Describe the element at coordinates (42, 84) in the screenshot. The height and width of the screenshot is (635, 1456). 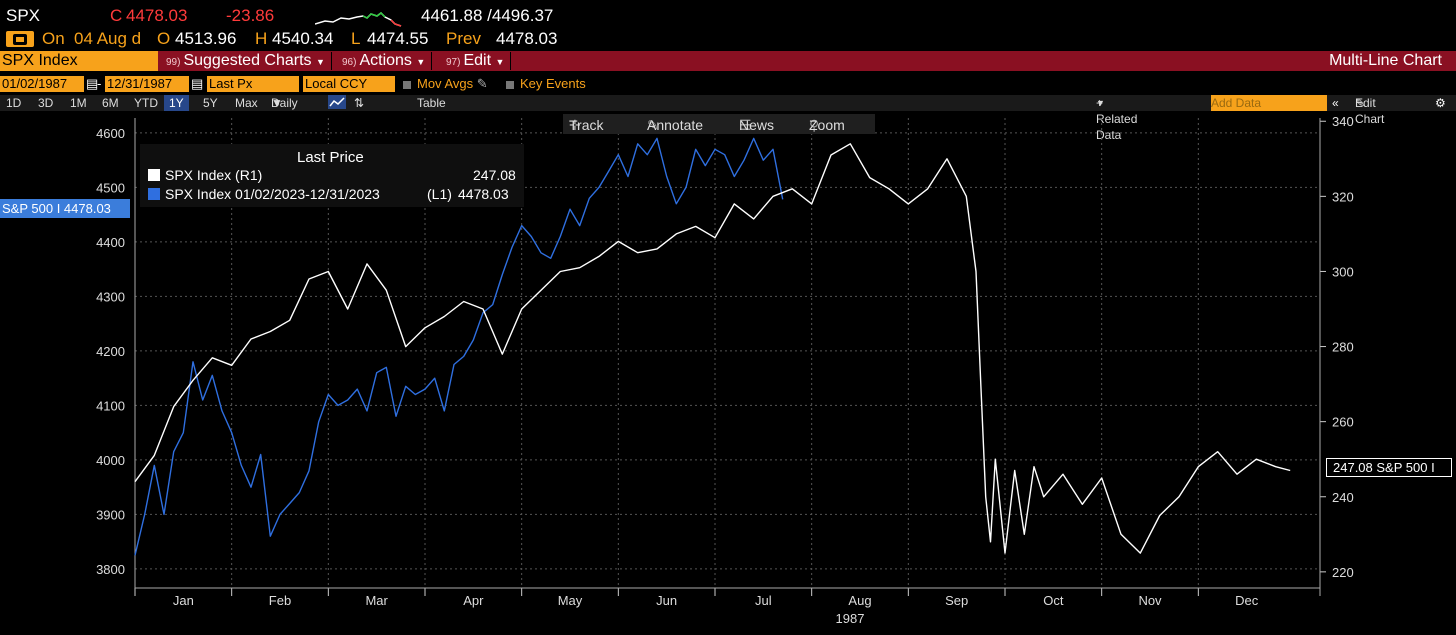
I see `start-date-field: 01/02/1987` at that location.